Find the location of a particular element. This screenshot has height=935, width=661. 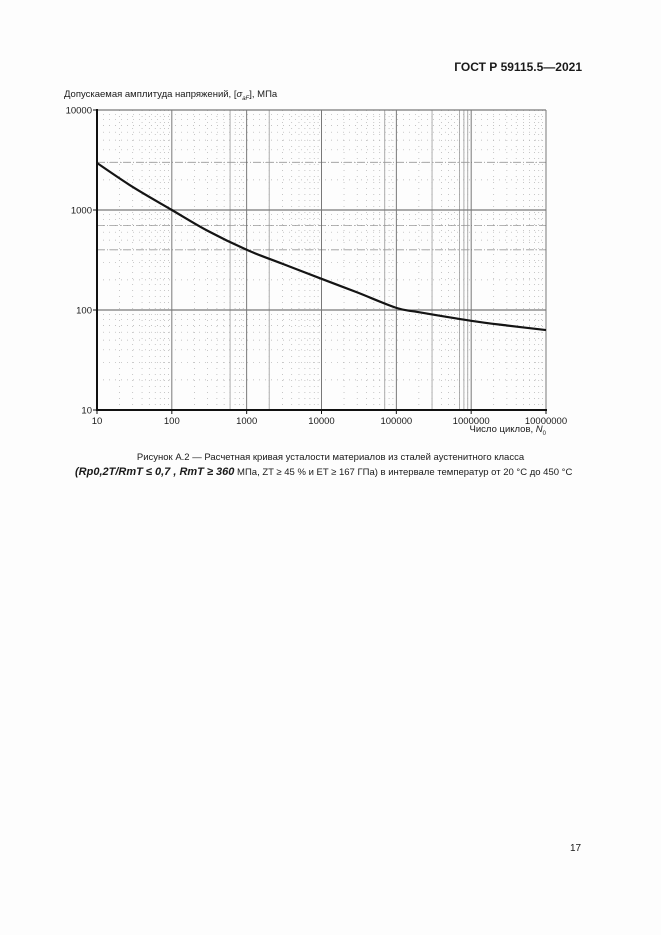

caption-formula: (Rp0,2T/RmT ≤ 0,7 , RmT ≥ 360 is located at coordinates (155, 472).